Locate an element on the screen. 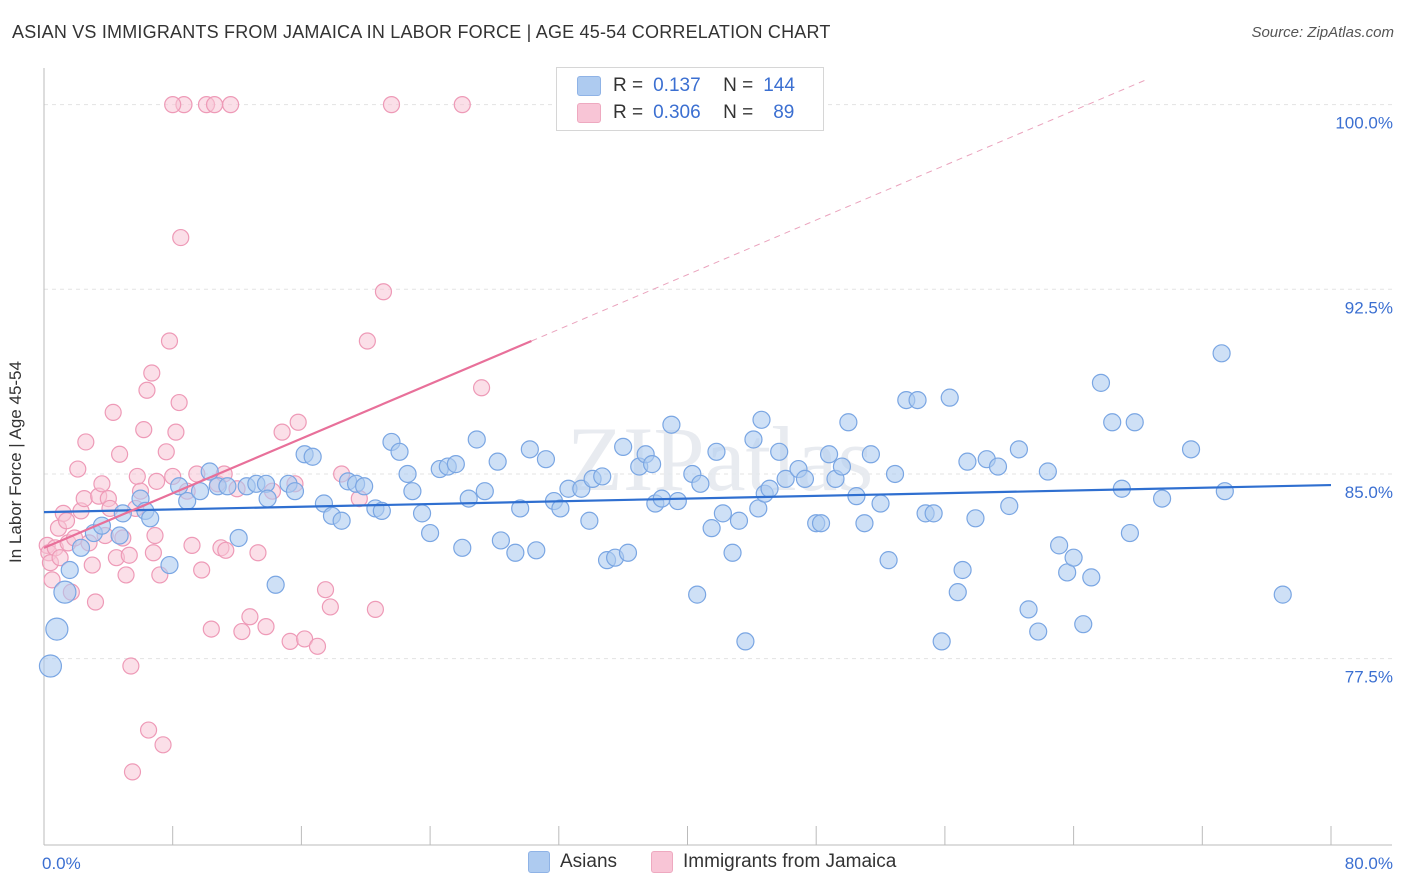  x-tick-label: 80.0% is located at coordinates (1369, 863).